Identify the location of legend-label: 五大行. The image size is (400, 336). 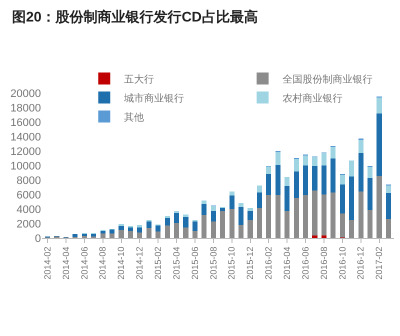
(139, 79).